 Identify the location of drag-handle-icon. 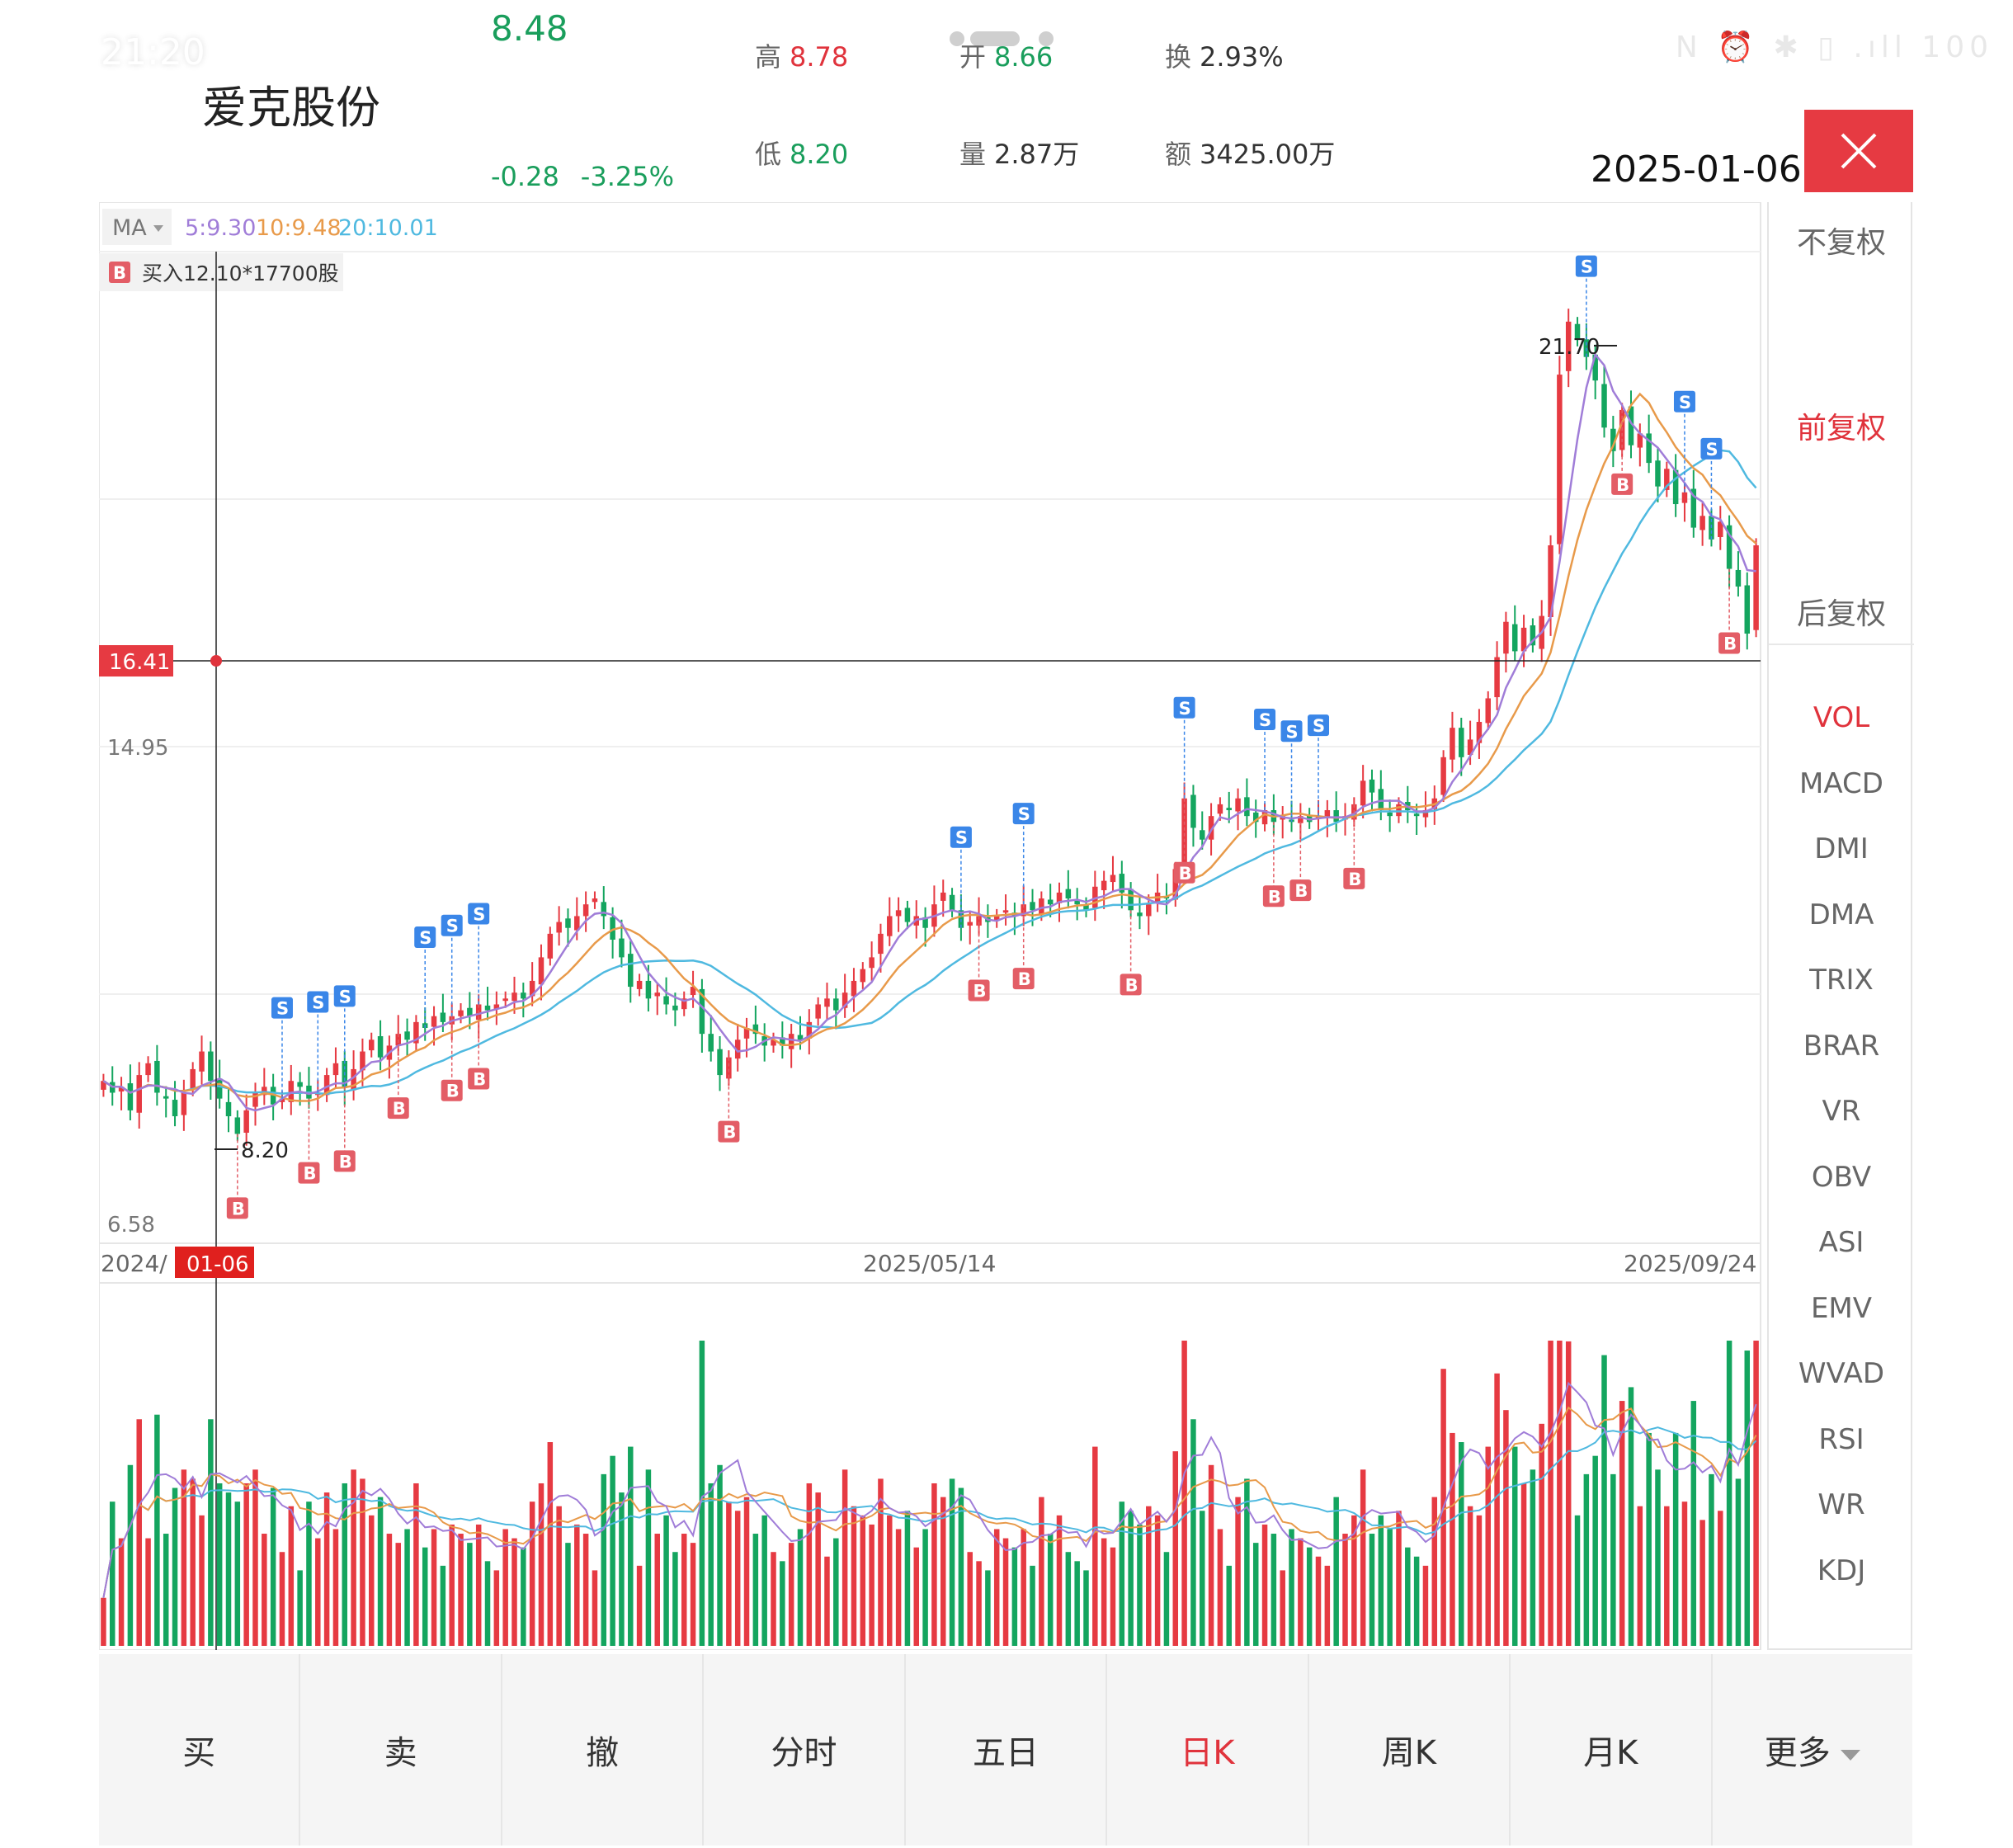
(1002, 39).